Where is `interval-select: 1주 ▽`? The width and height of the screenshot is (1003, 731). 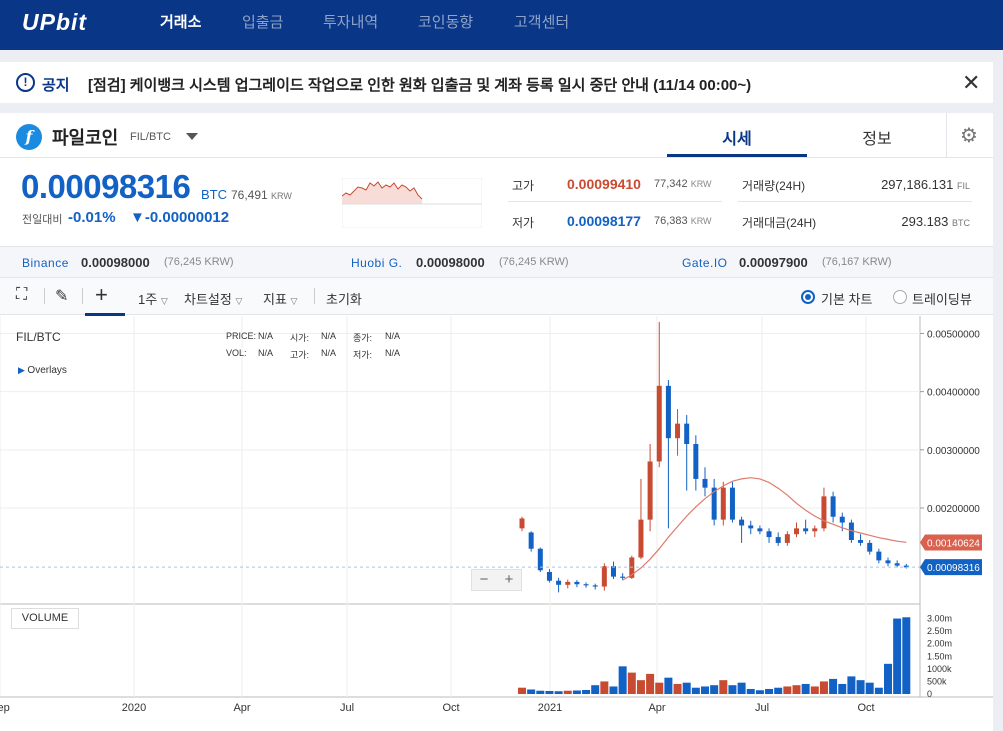 interval-select: 1주 ▽ is located at coordinates (153, 298).